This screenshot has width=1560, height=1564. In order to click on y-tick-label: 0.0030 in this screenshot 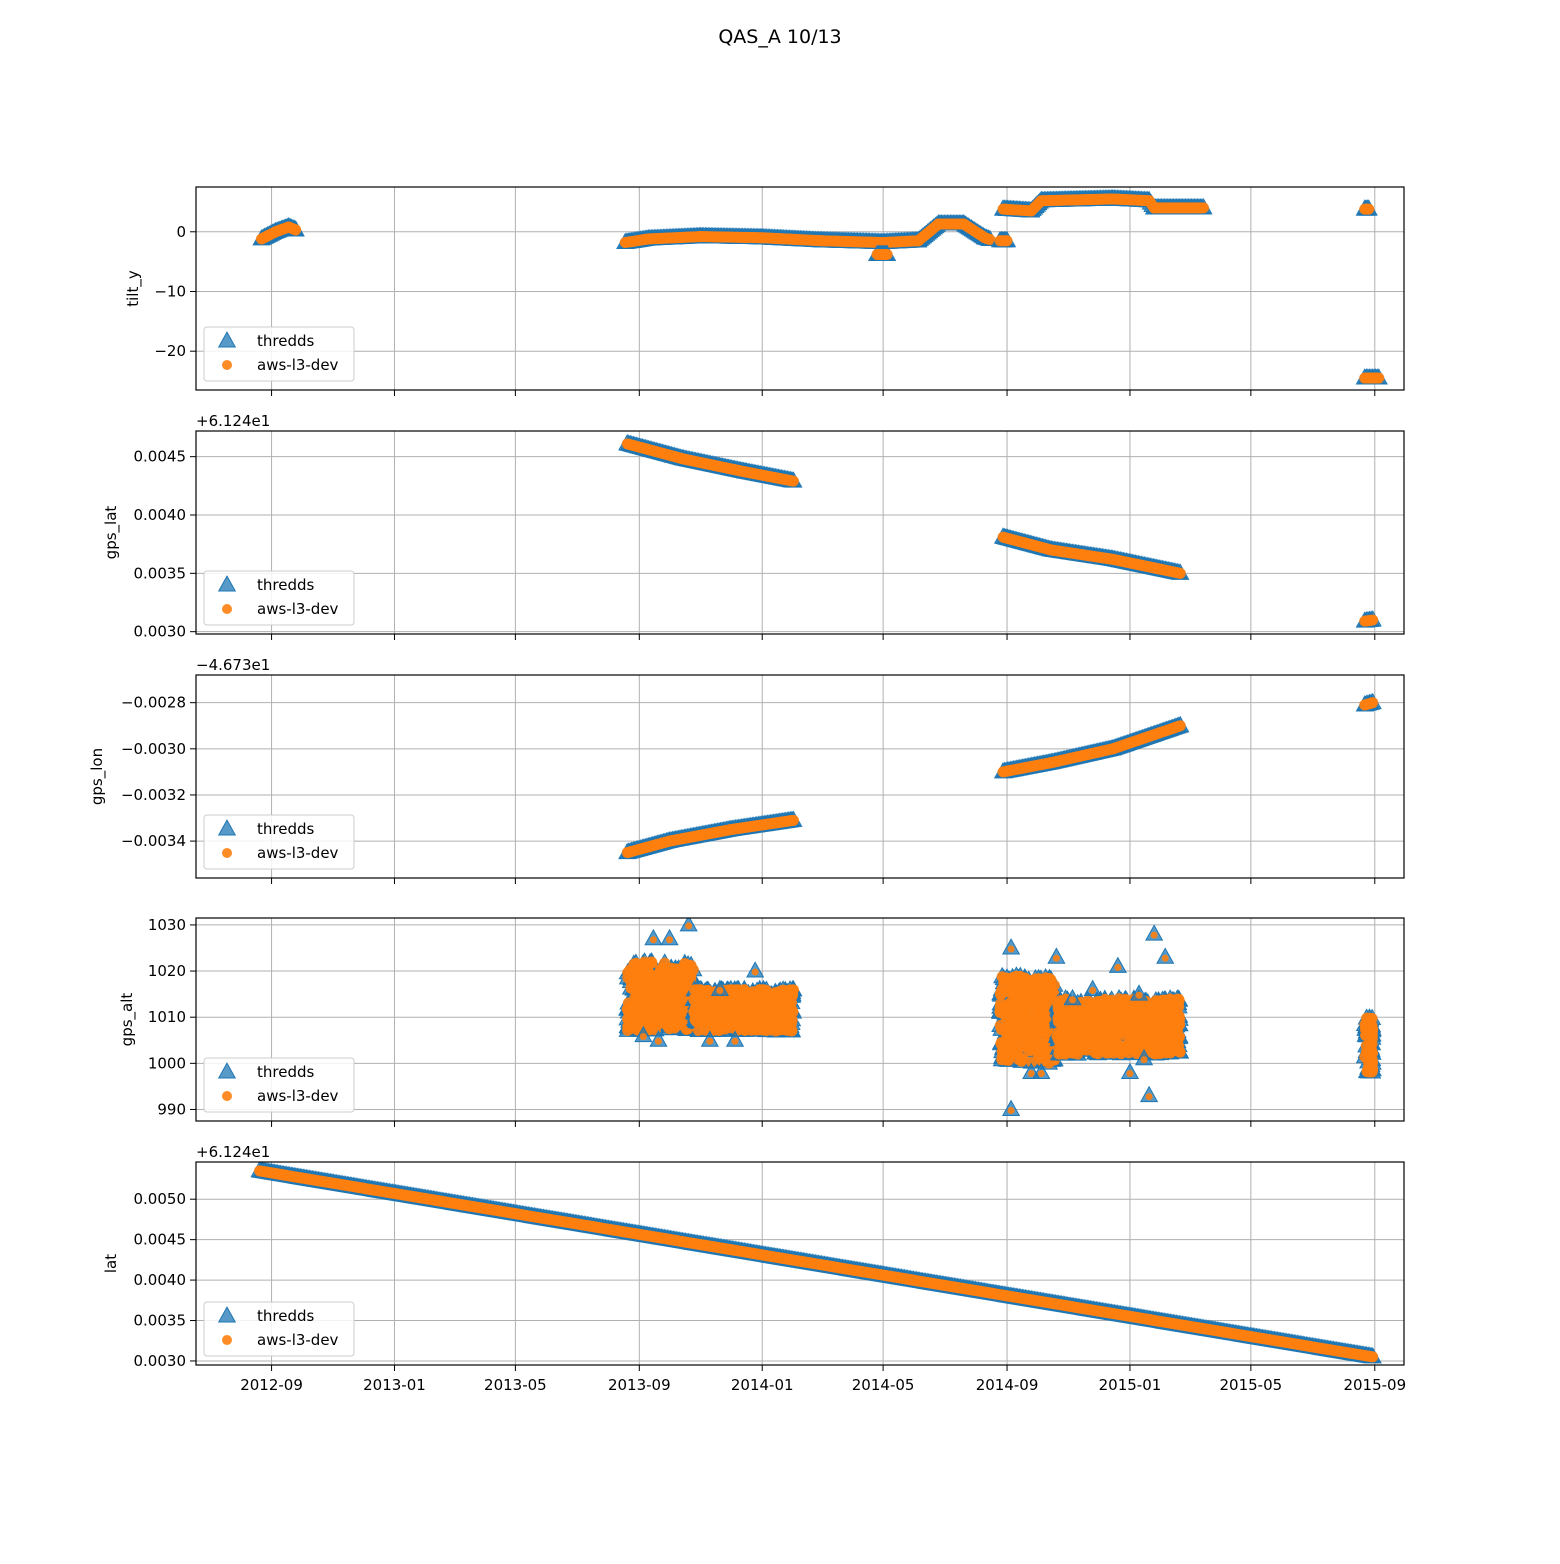, I will do `click(160, 632)`.